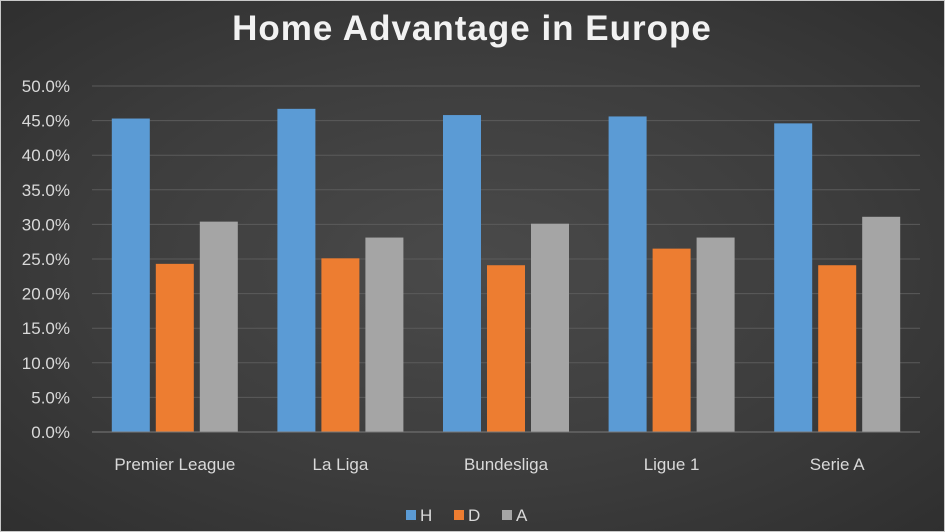  I want to click on bar-a-la-liga, so click(384, 334).